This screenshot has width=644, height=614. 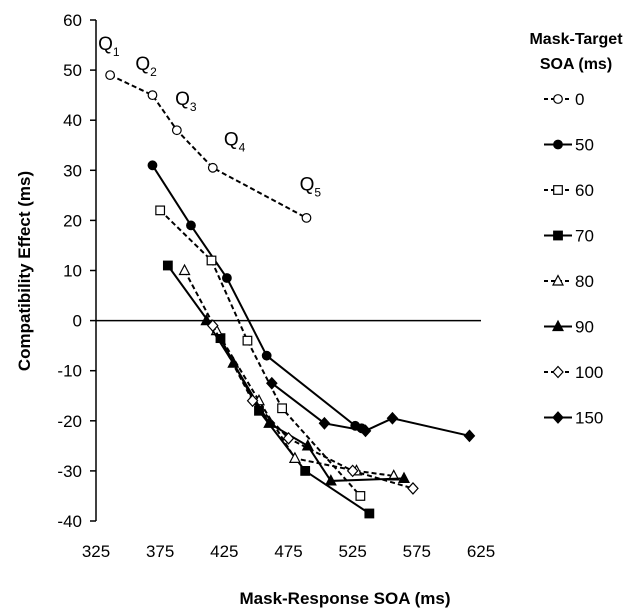 I want to click on legend-item-90: 90, so click(x=569, y=327).